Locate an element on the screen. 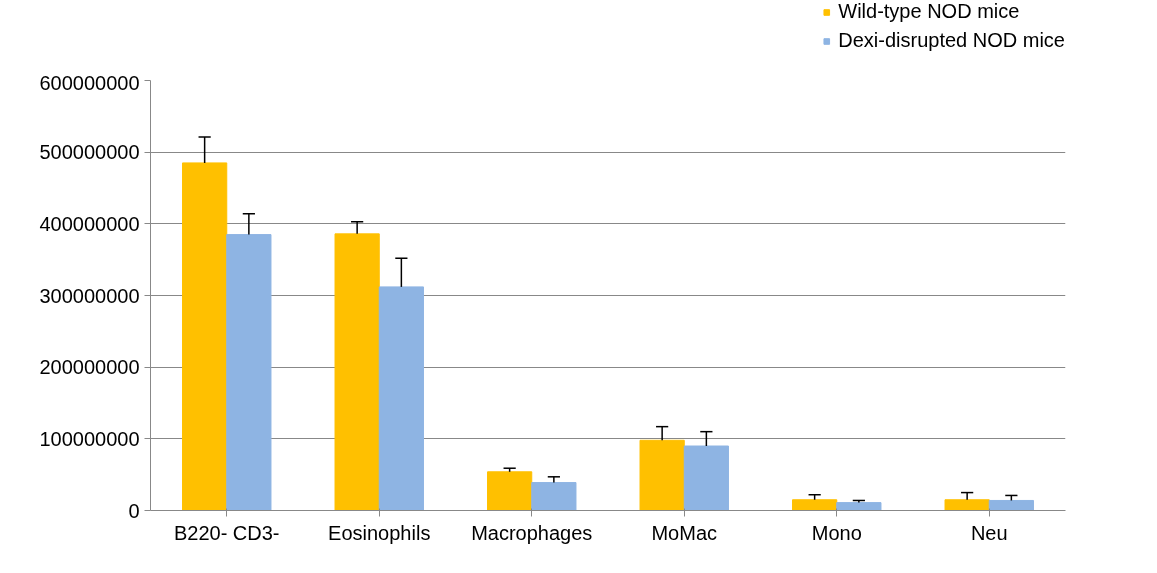 This screenshot has height=573, width=1157. y-tick-label: 0 is located at coordinates (134, 510).